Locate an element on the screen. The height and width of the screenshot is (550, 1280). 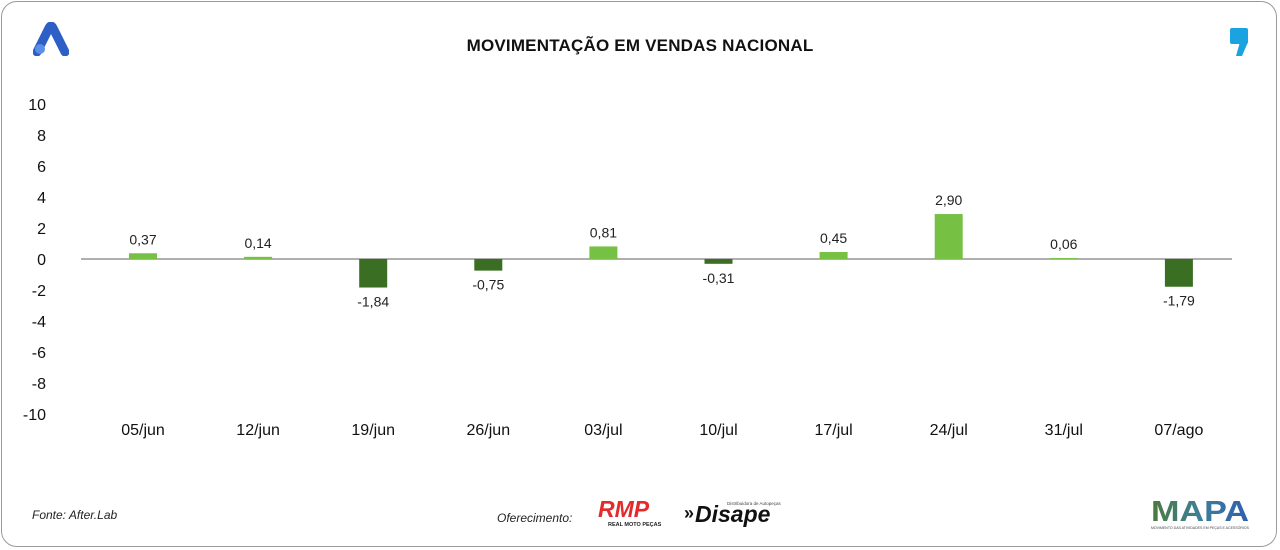
disape-logo: » Disape Distribuidora de Autopeças is located at coordinates (733, 516).